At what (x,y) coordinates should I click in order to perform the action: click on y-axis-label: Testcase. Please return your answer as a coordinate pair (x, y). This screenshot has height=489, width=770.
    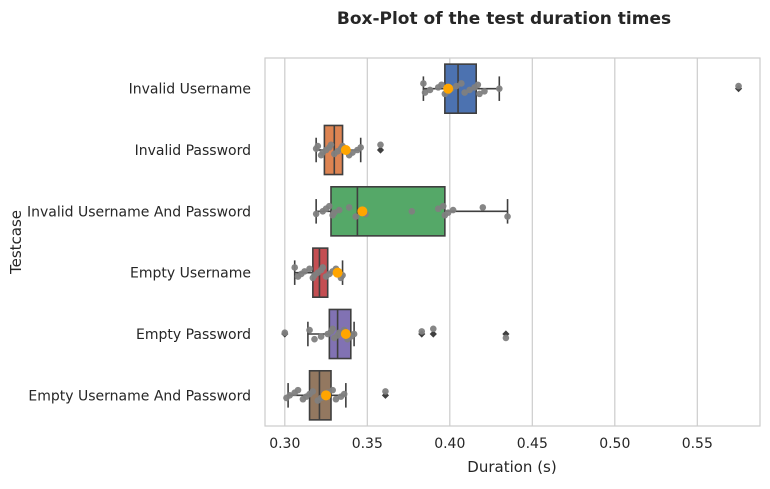
    Looking at the image, I should click on (16, 242).